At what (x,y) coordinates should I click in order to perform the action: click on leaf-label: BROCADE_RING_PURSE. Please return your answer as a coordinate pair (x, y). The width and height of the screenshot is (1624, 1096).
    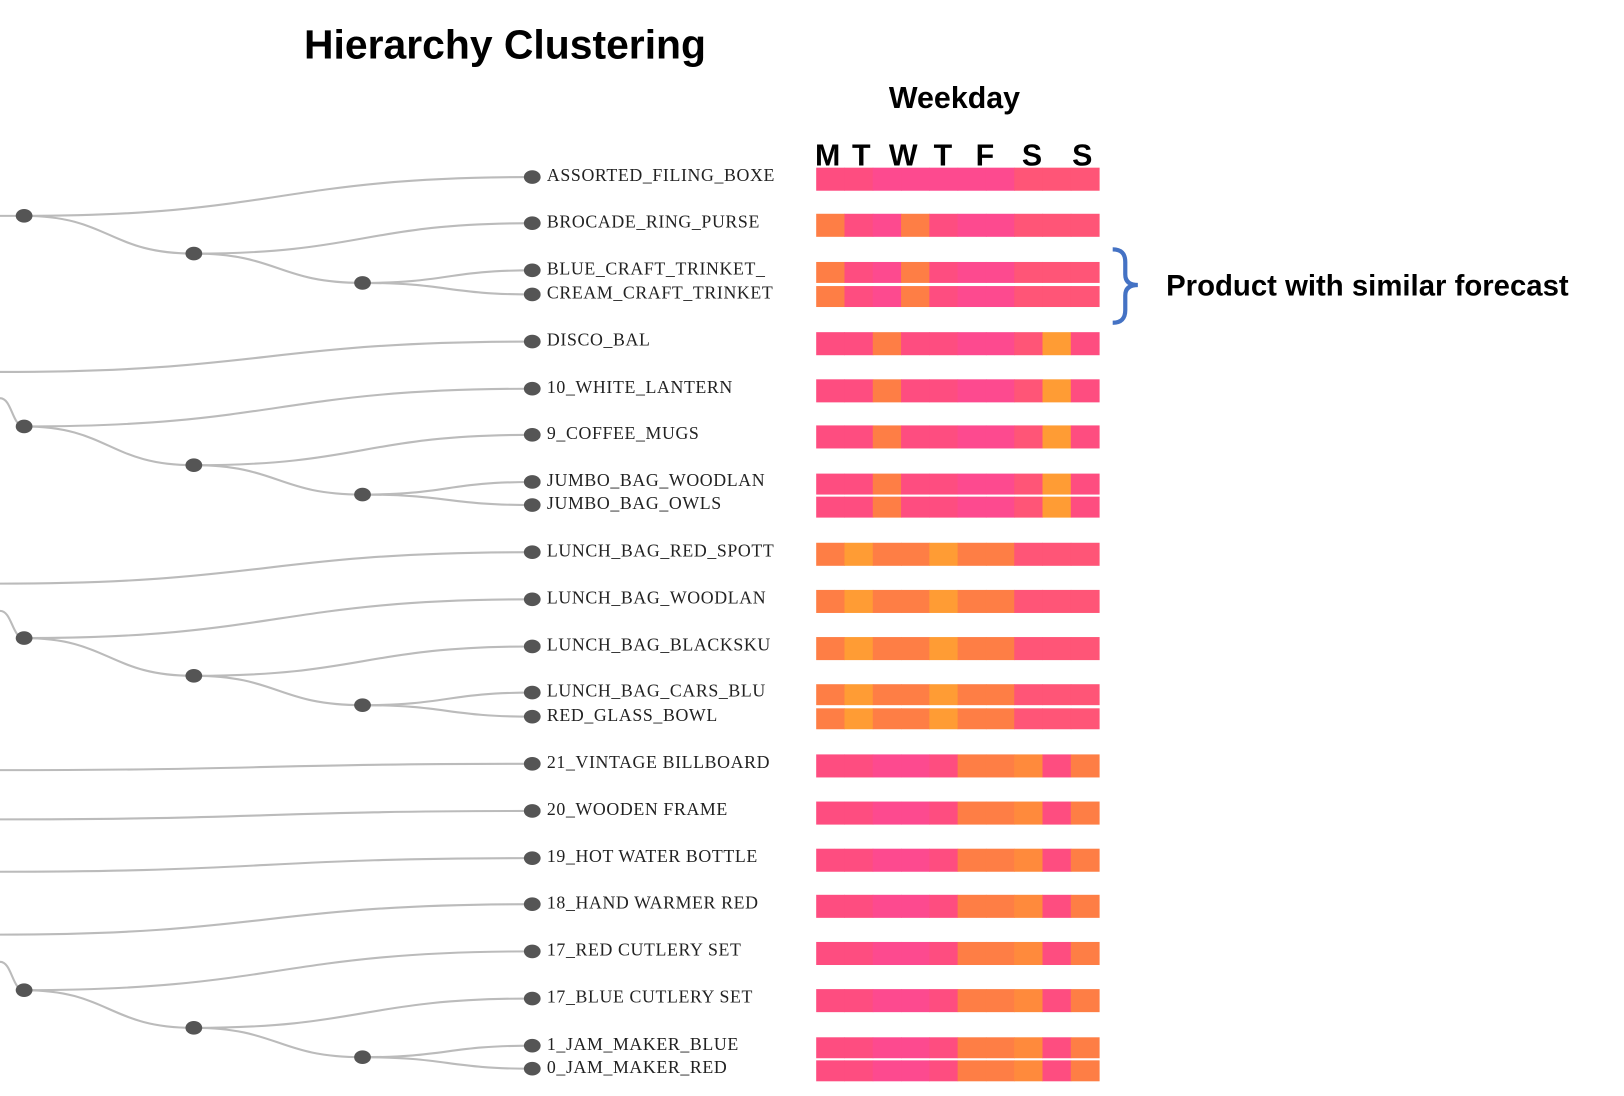
    Looking at the image, I should click on (653, 221).